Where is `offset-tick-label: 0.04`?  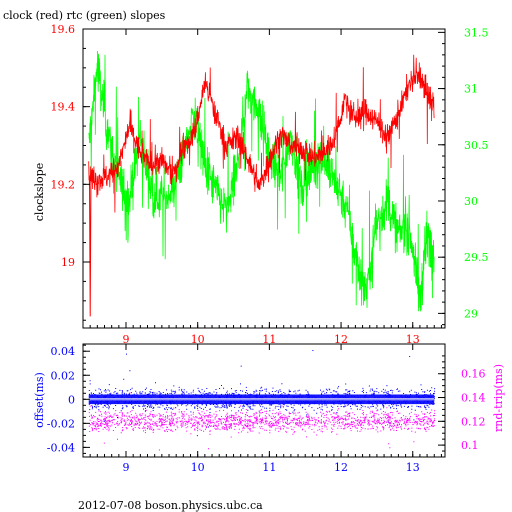
offset-tick-label: 0.04 is located at coordinates (63, 351).